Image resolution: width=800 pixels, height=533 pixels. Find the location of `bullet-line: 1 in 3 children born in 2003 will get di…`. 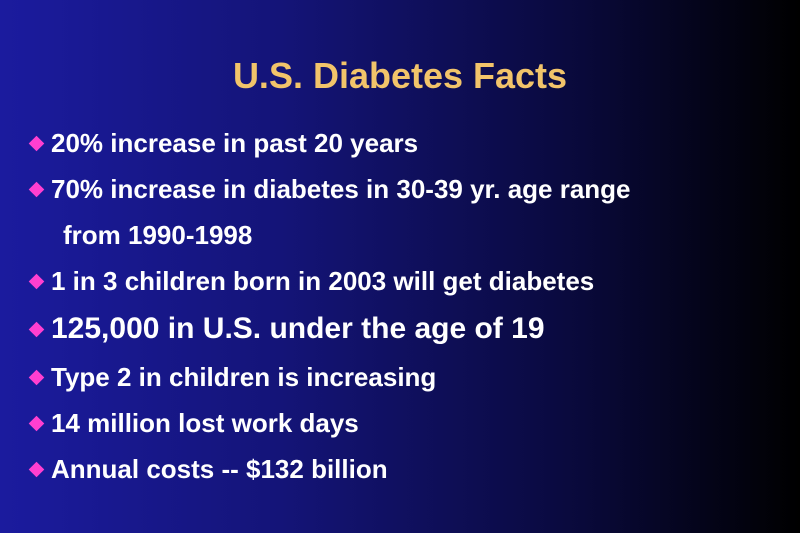

bullet-line: 1 in 3 children born in 2003 will get di… is located at coordinates (413, 281).